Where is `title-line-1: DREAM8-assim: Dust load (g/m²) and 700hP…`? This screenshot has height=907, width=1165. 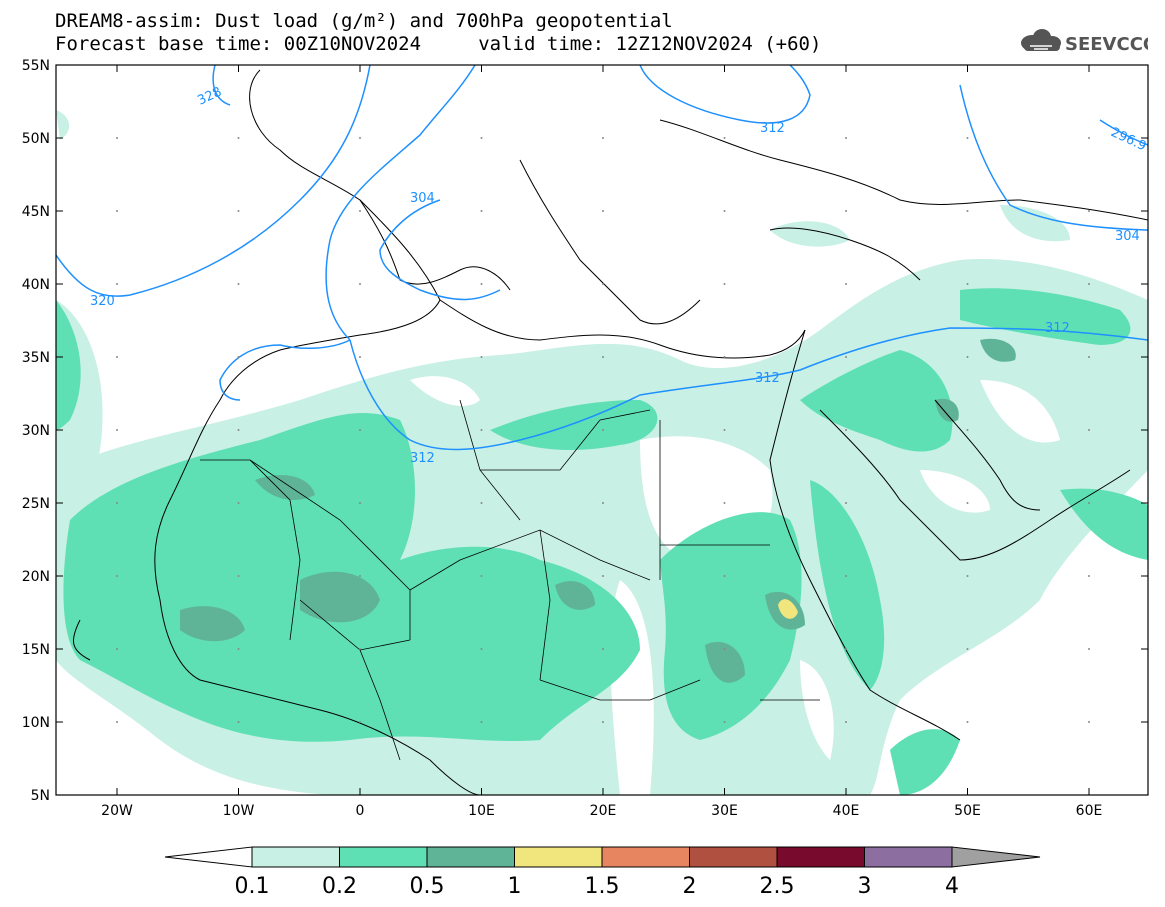 title-line-1: DREAM8-assim: Dust load (g/m²) and 700hP… is located at coordinates (364, 21).